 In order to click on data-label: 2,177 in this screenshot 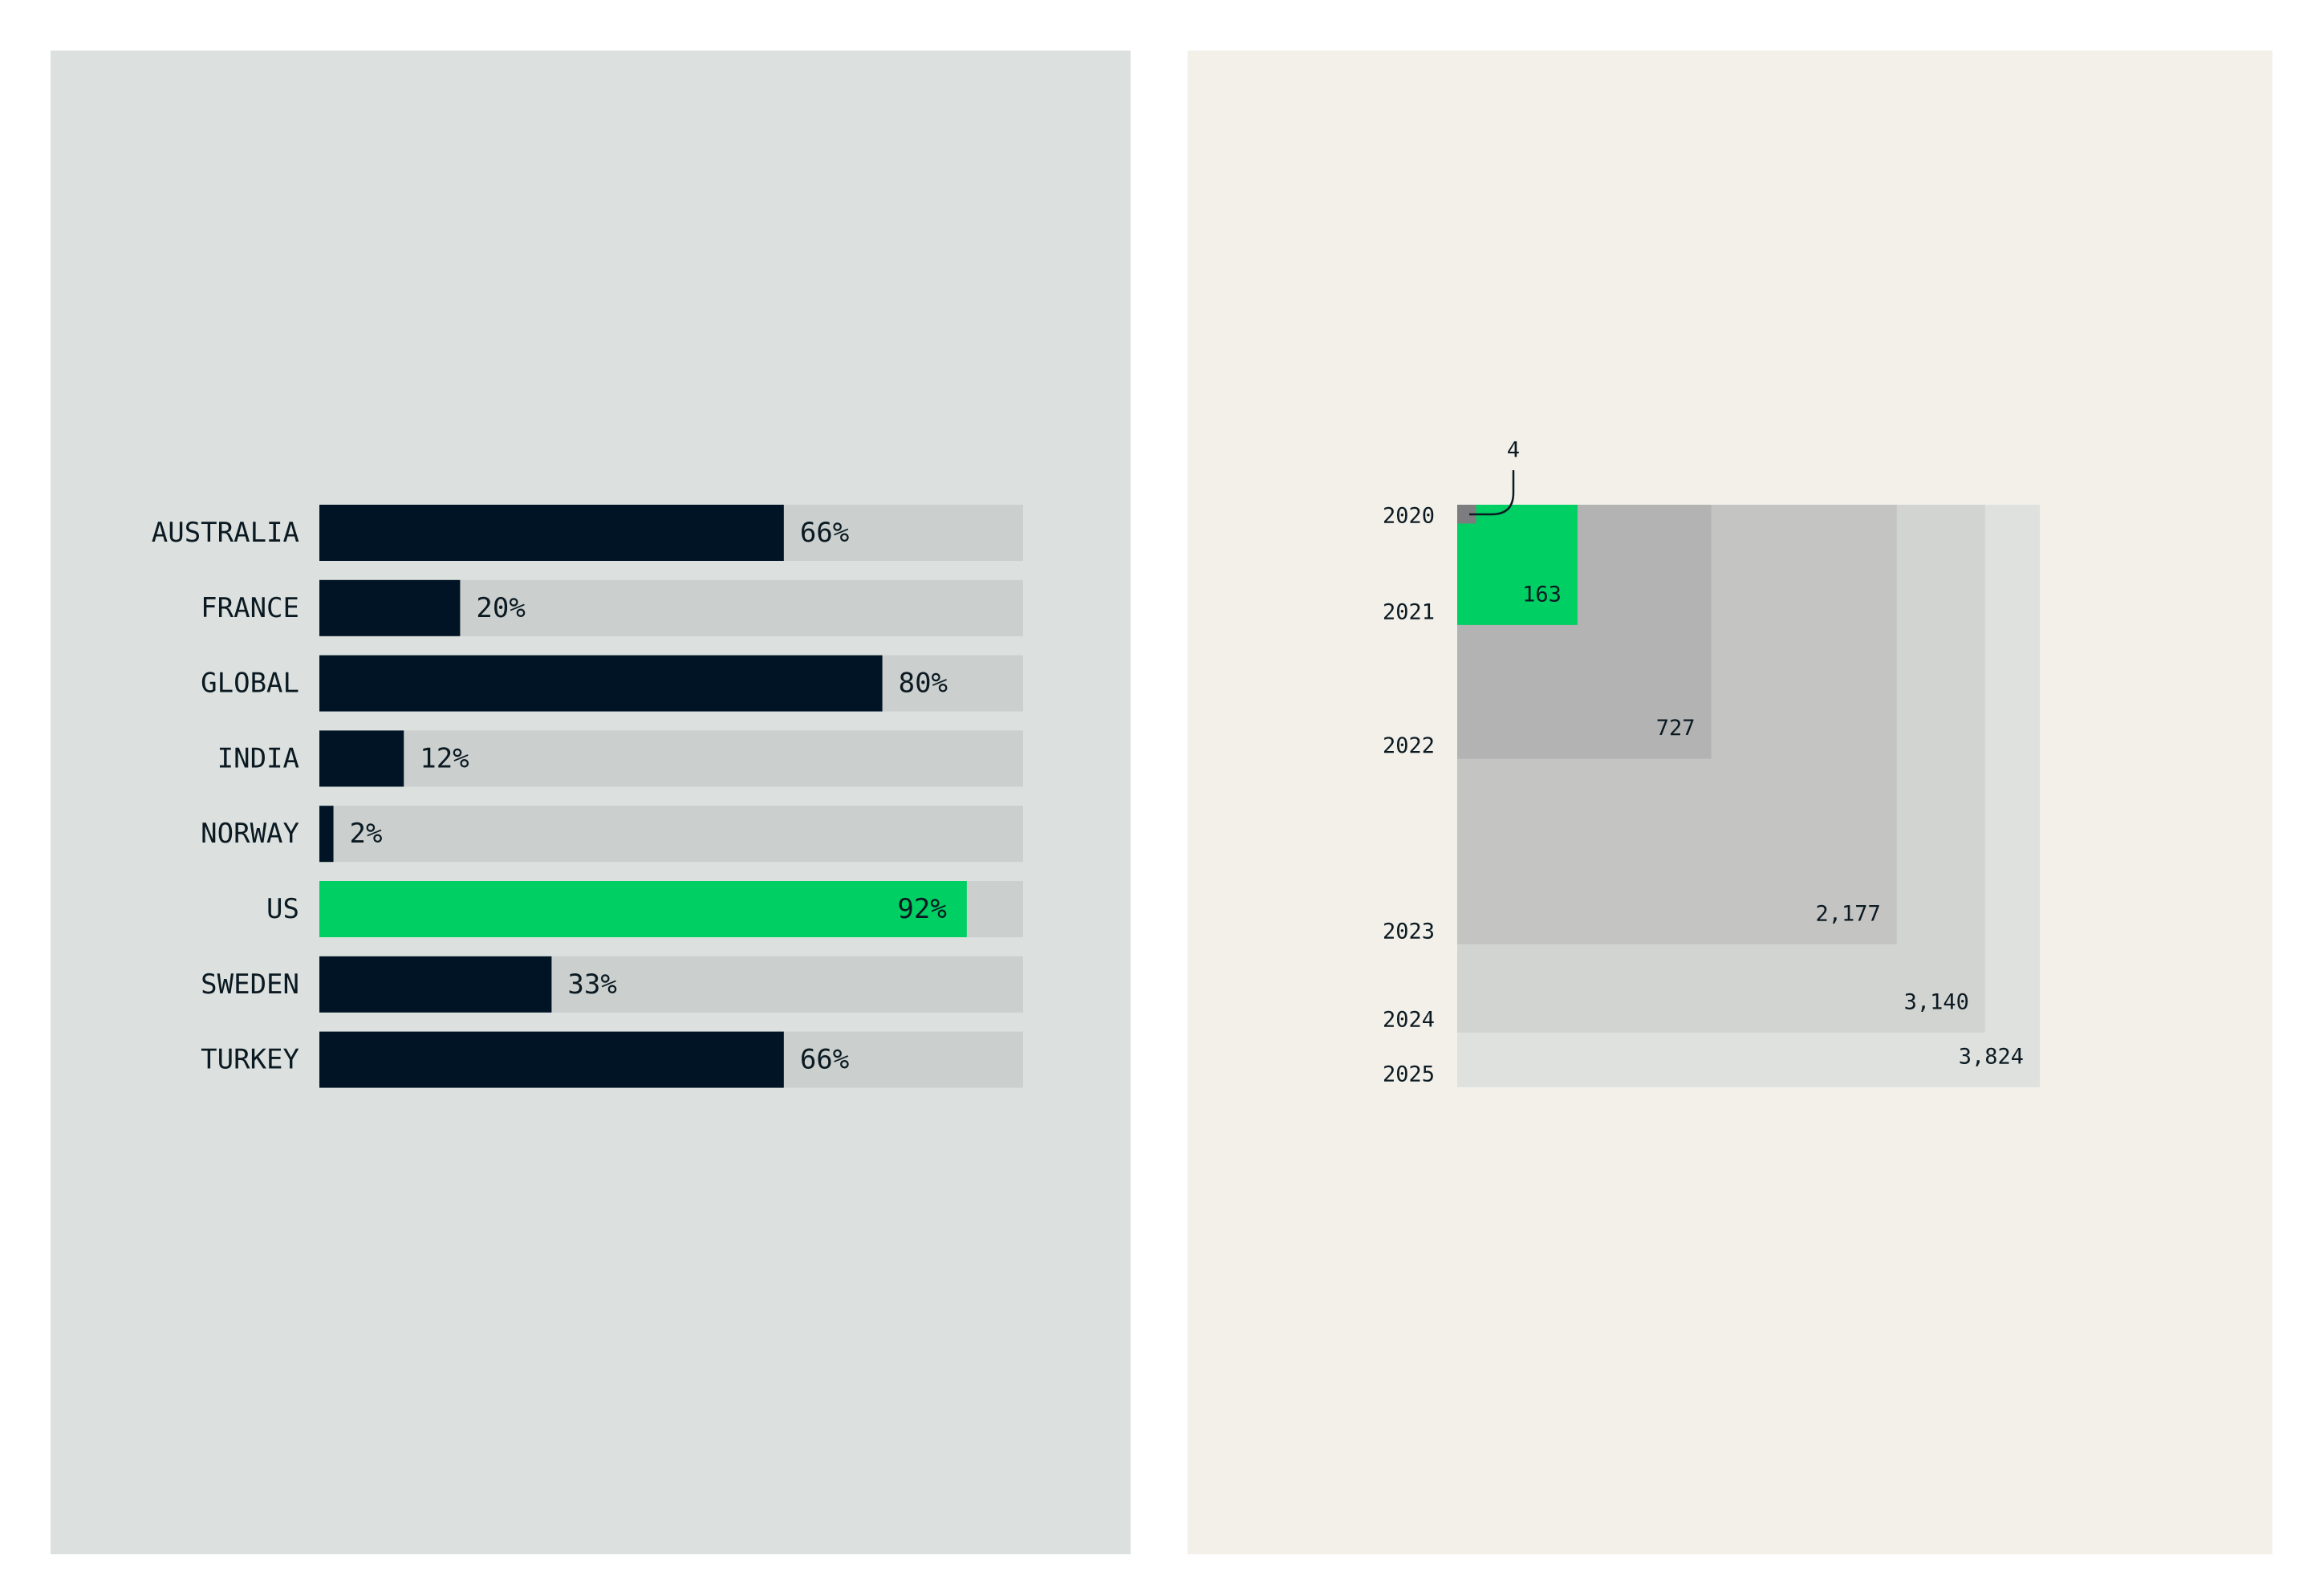, I will do `click(1847, 914)`.